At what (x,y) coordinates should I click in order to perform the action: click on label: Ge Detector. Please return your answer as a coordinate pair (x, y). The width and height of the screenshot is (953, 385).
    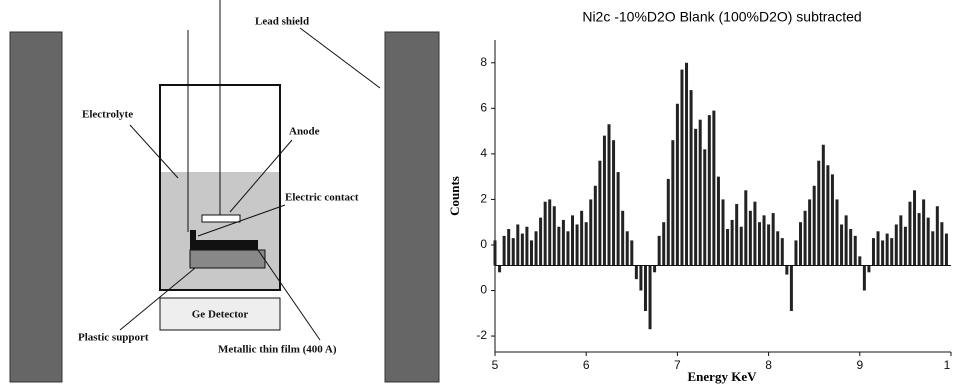
    Looking at the image, I should click on (220, 315).